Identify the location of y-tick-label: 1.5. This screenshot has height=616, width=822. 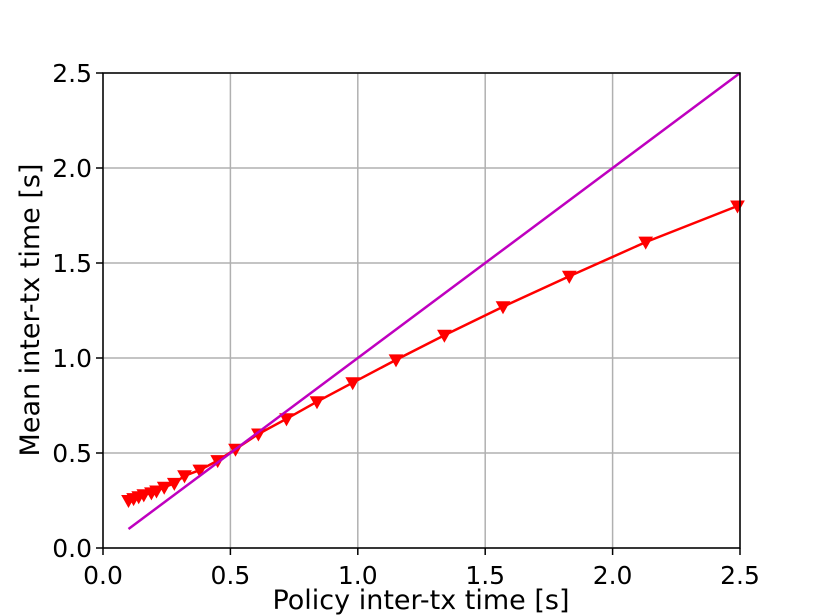
(72, 263).